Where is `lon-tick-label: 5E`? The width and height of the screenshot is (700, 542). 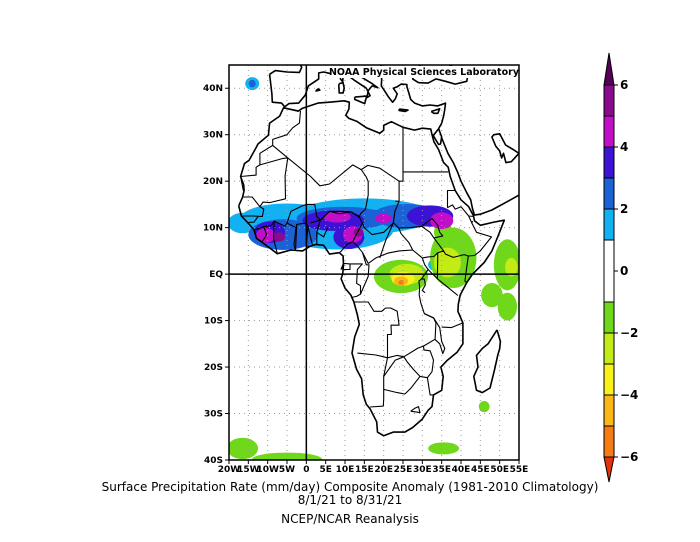
lon-tick-label: 5E is located at coordinates (325, 470).